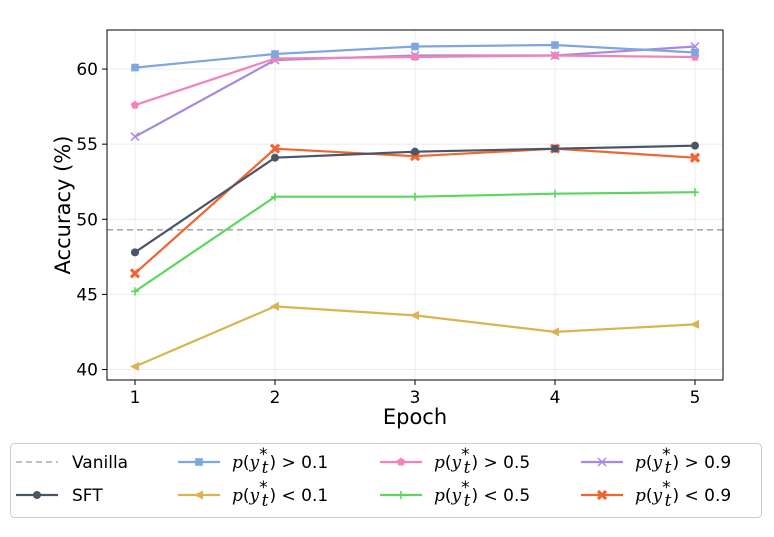 This screenshot has width=774, height=537. Describe the element at coordinates (135, 398) in the screenshot. I see `x-tick-label: 1` at that location.